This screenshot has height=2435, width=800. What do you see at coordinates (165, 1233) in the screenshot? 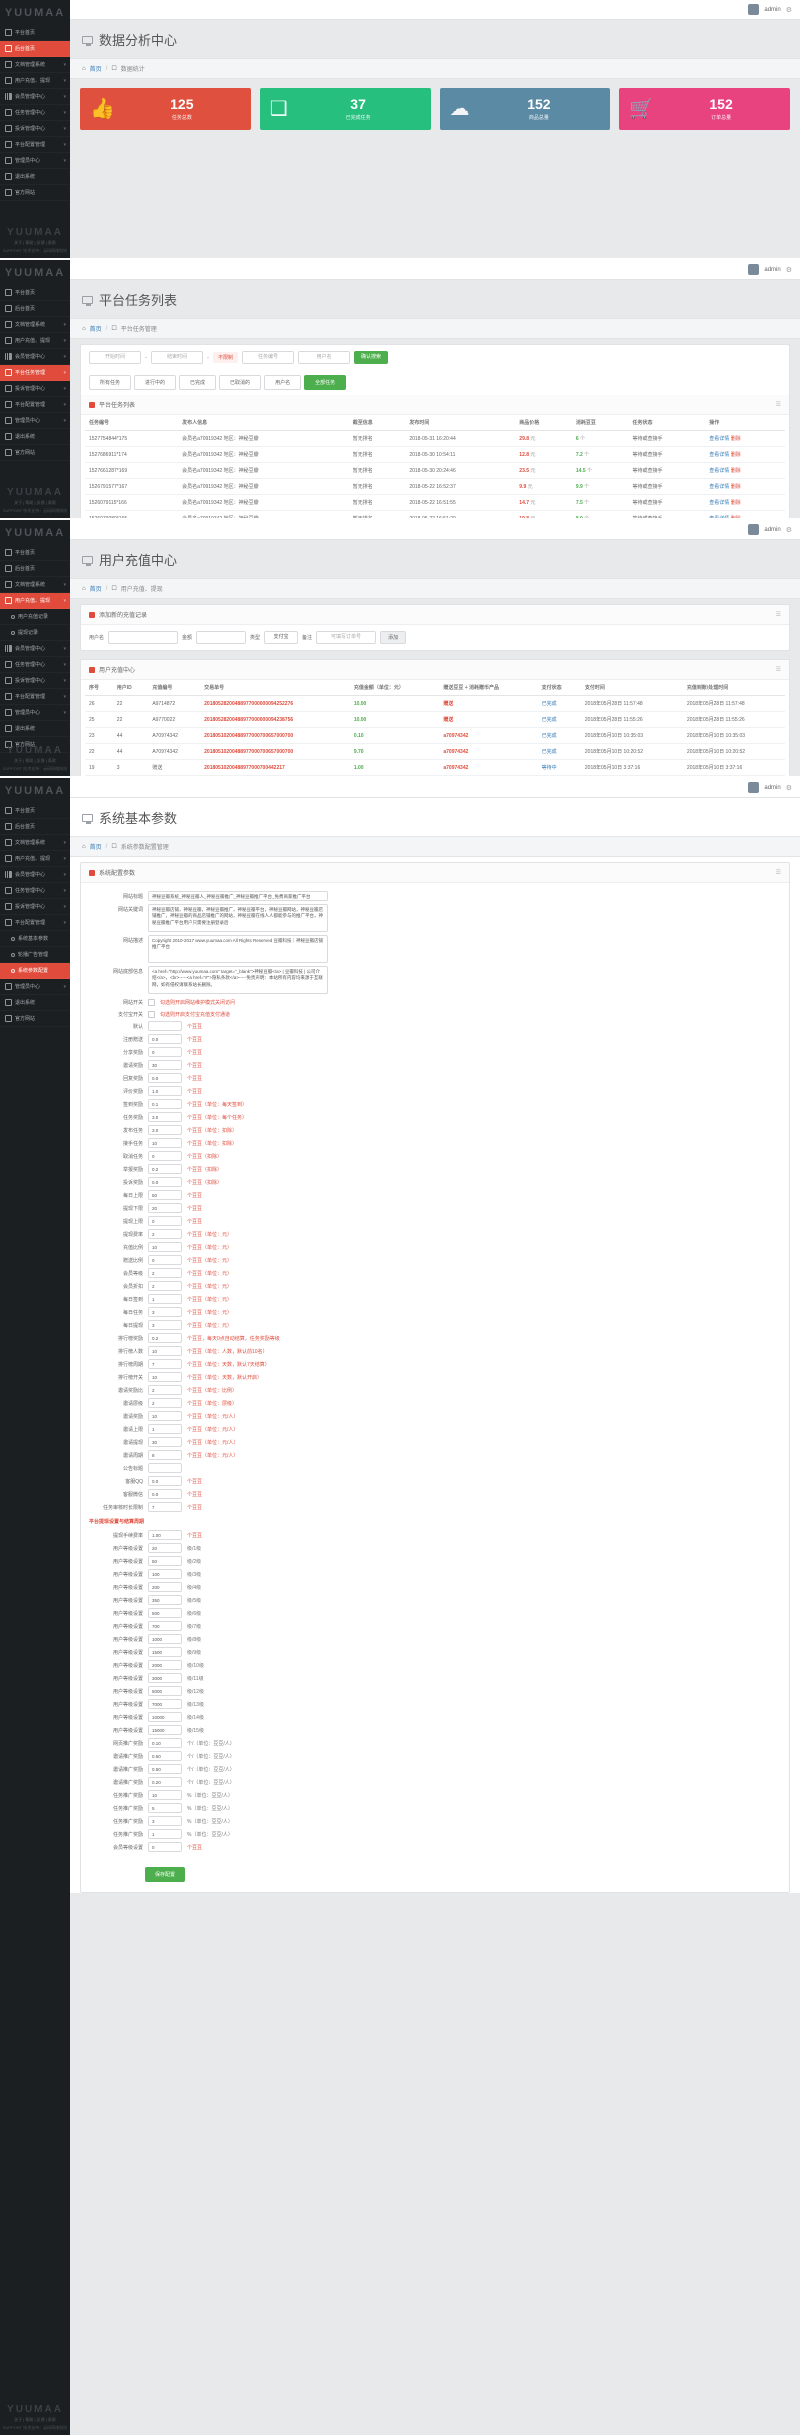
I see `settings-input: 2` at bounding box center [165, 1233].